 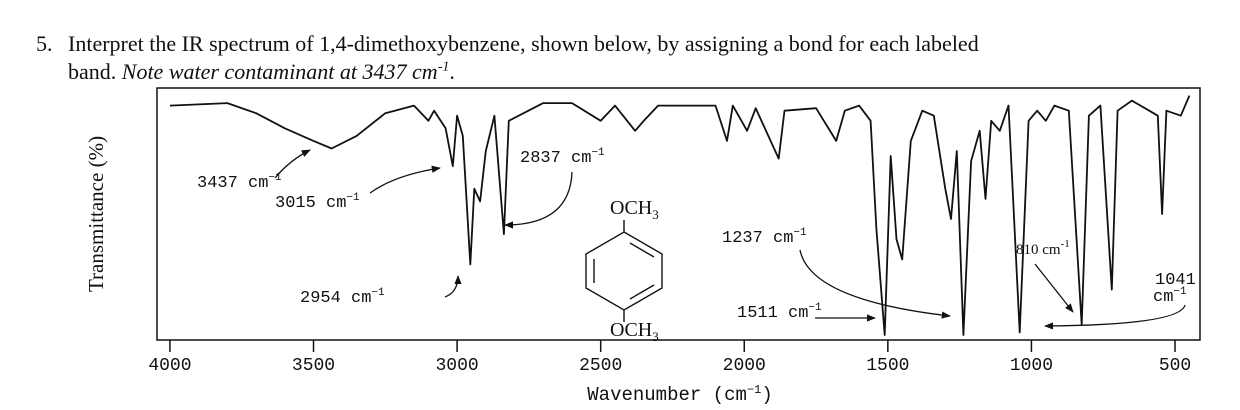 I want to click on annotation: 2954 cm−1, so click(x=342, y=297).